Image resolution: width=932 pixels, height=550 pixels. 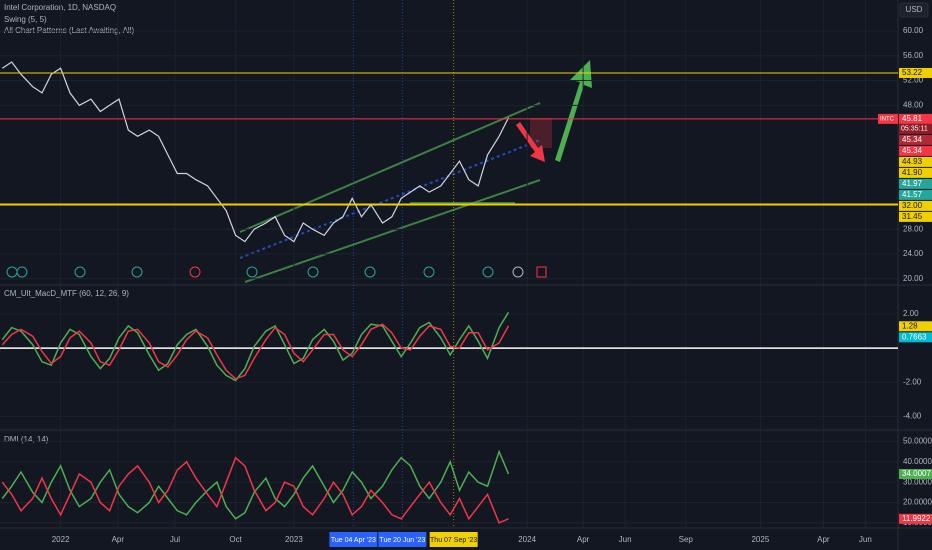 What do you see at coordinates (686, 539) in the screenshot?
I see `x-tick-label: Sep` at bounding box center [686, 539].